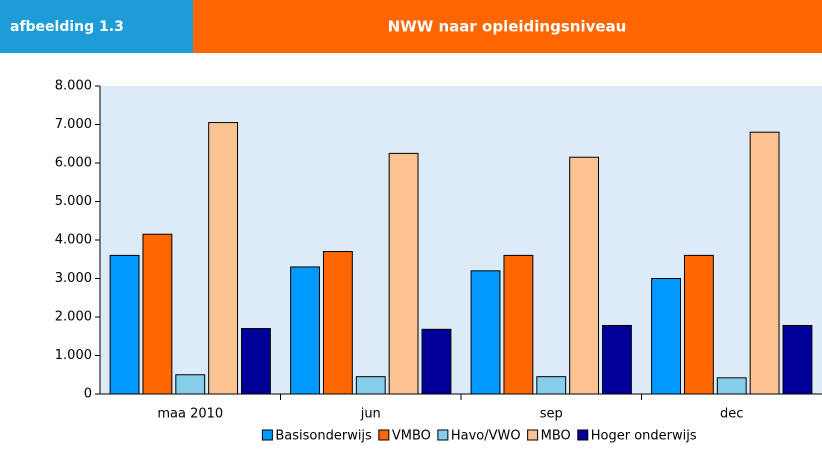  I want to click on chart-title: NWW naar opleidingsniveau, so click(507, 27).